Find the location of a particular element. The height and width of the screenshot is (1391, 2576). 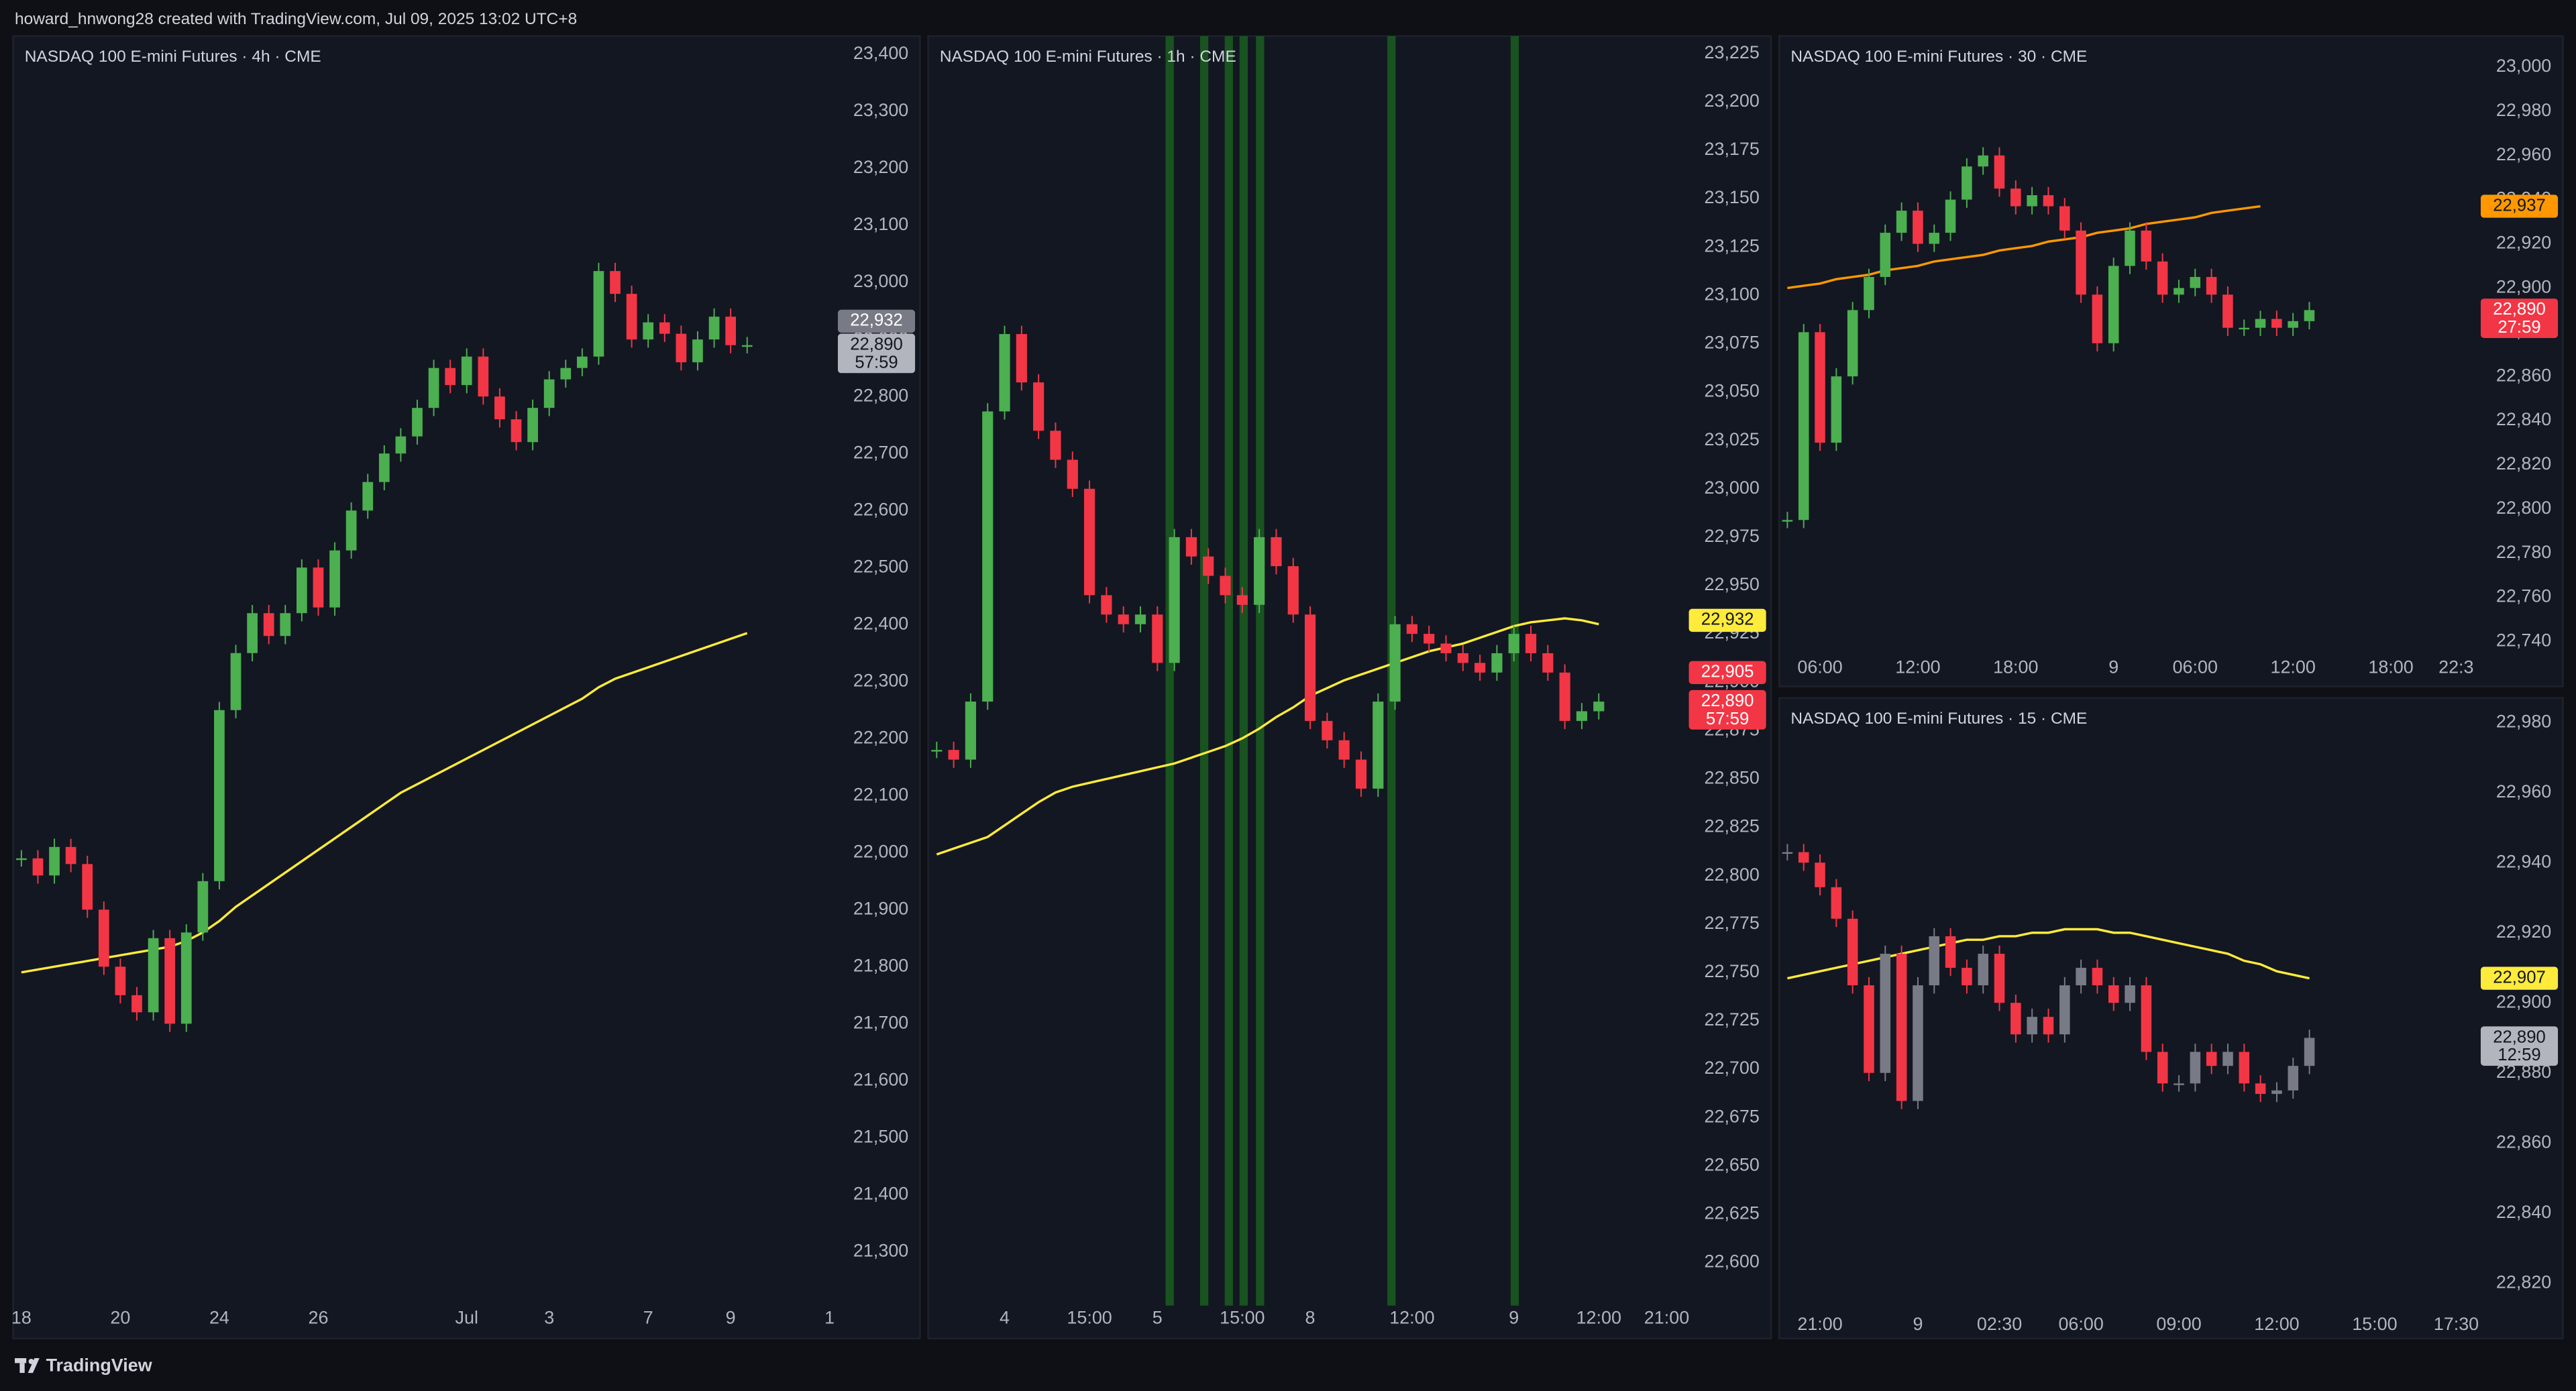

y-tick-label: 22,820 is located at coordinates (2523, 1282).